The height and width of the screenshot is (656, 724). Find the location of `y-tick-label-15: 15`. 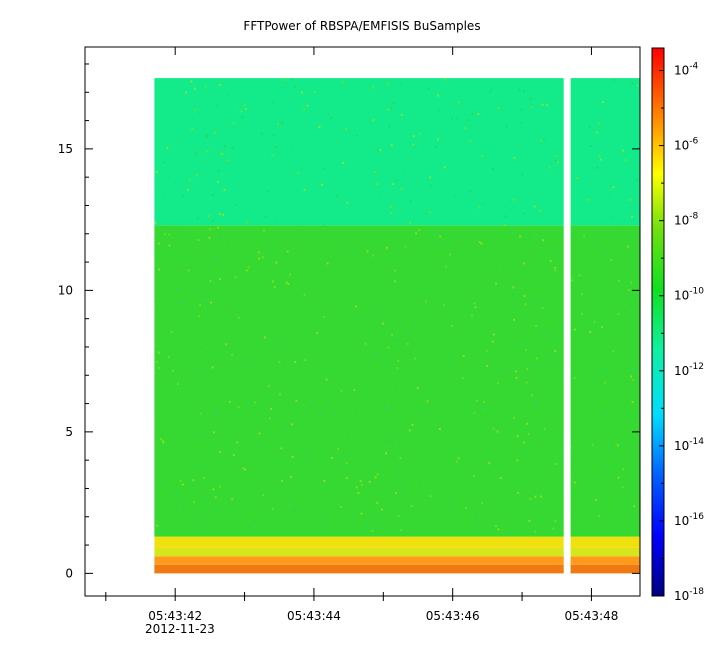

y-tick-label-15: 15 is located at coordinates (65, 149).